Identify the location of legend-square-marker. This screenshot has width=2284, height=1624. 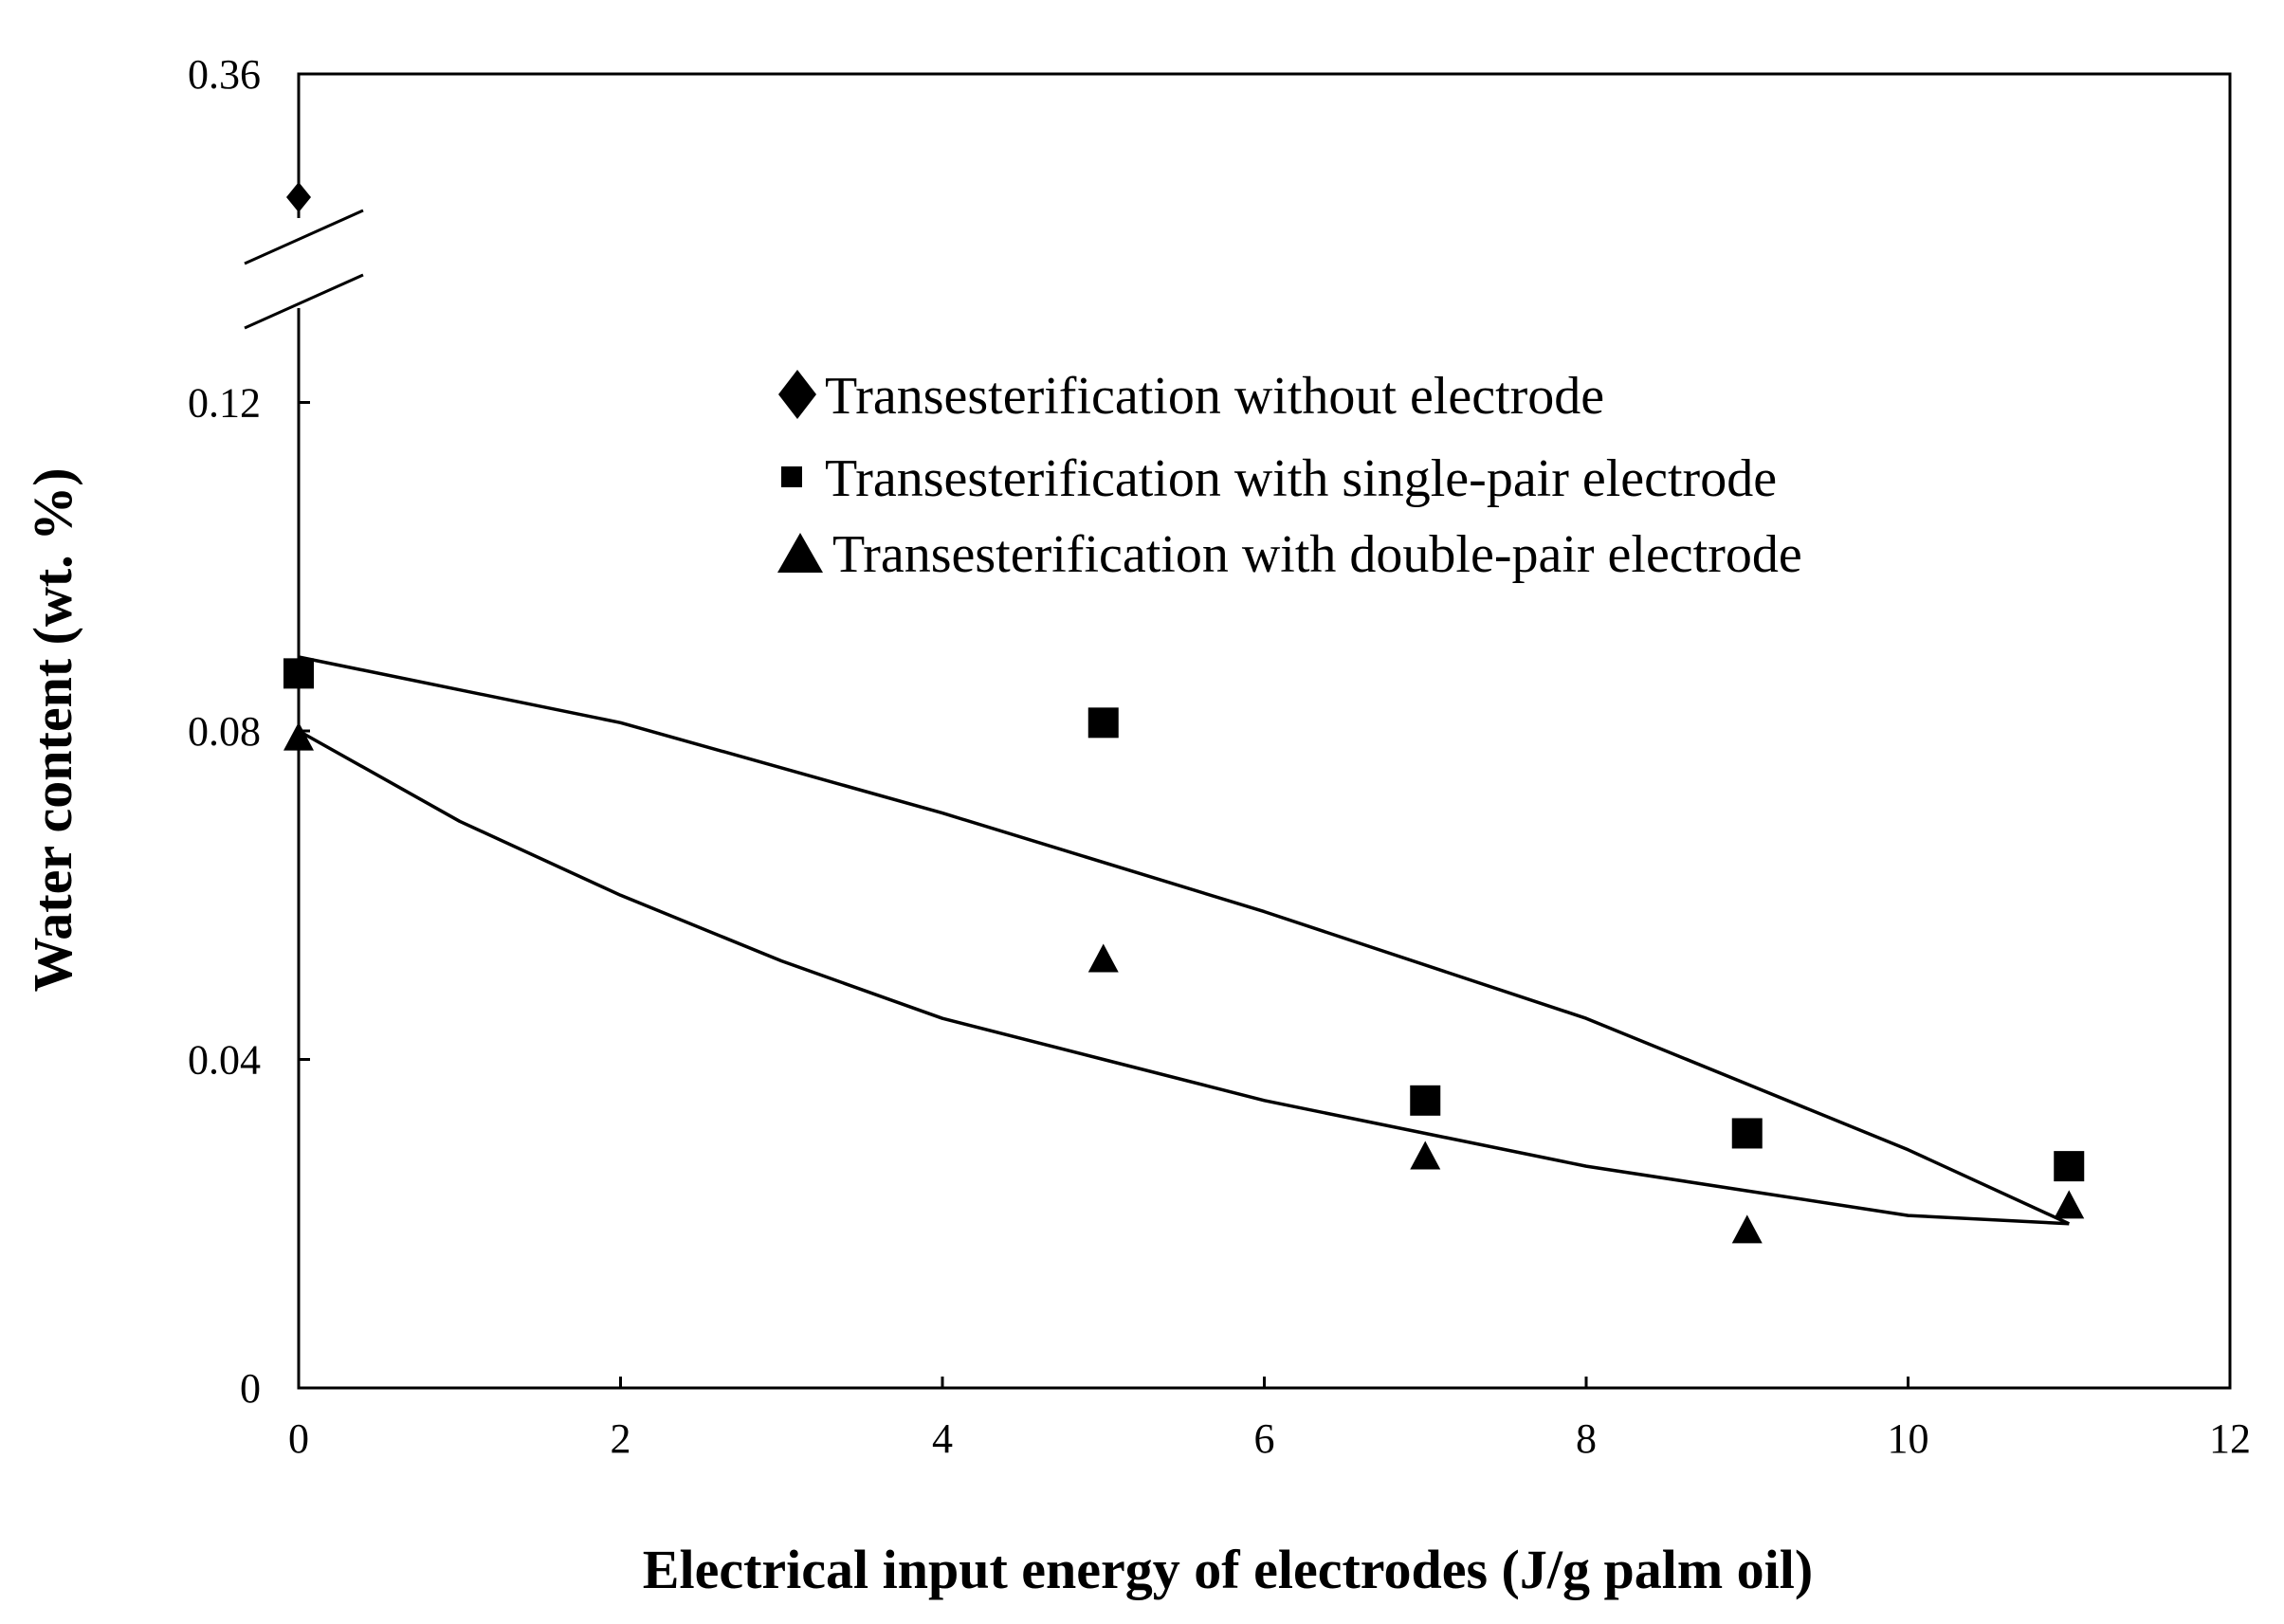
(791, 476).